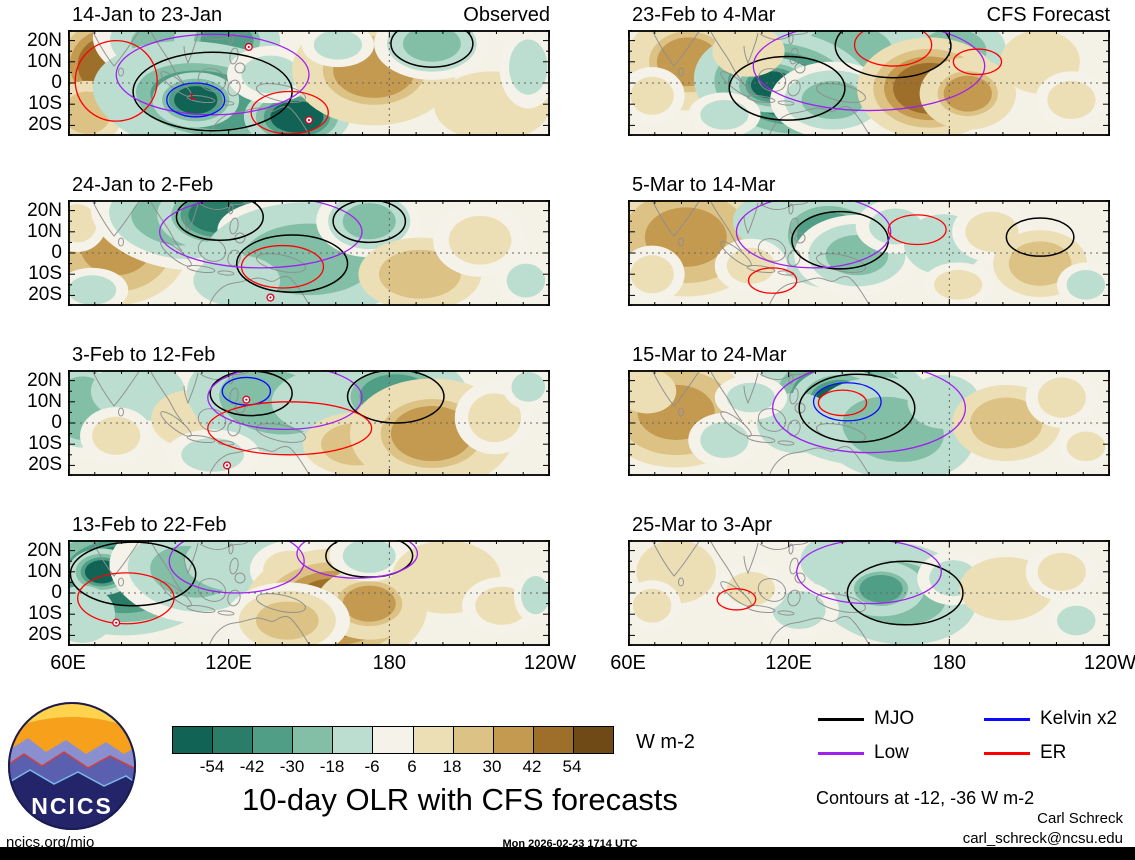 This screenshot has width=1135, height=860. Describe the element at coordinates (212, 766) in the screenshot. I see `colorbar-tick-label: -54` at that location.